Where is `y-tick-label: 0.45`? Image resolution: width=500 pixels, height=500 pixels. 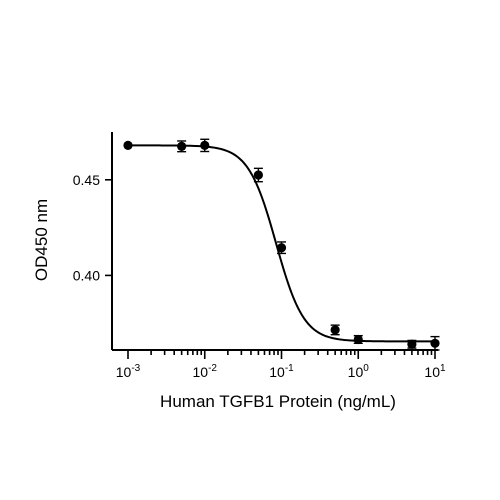
y-tick-label: 0.45 is located at coordinates (86, 180).